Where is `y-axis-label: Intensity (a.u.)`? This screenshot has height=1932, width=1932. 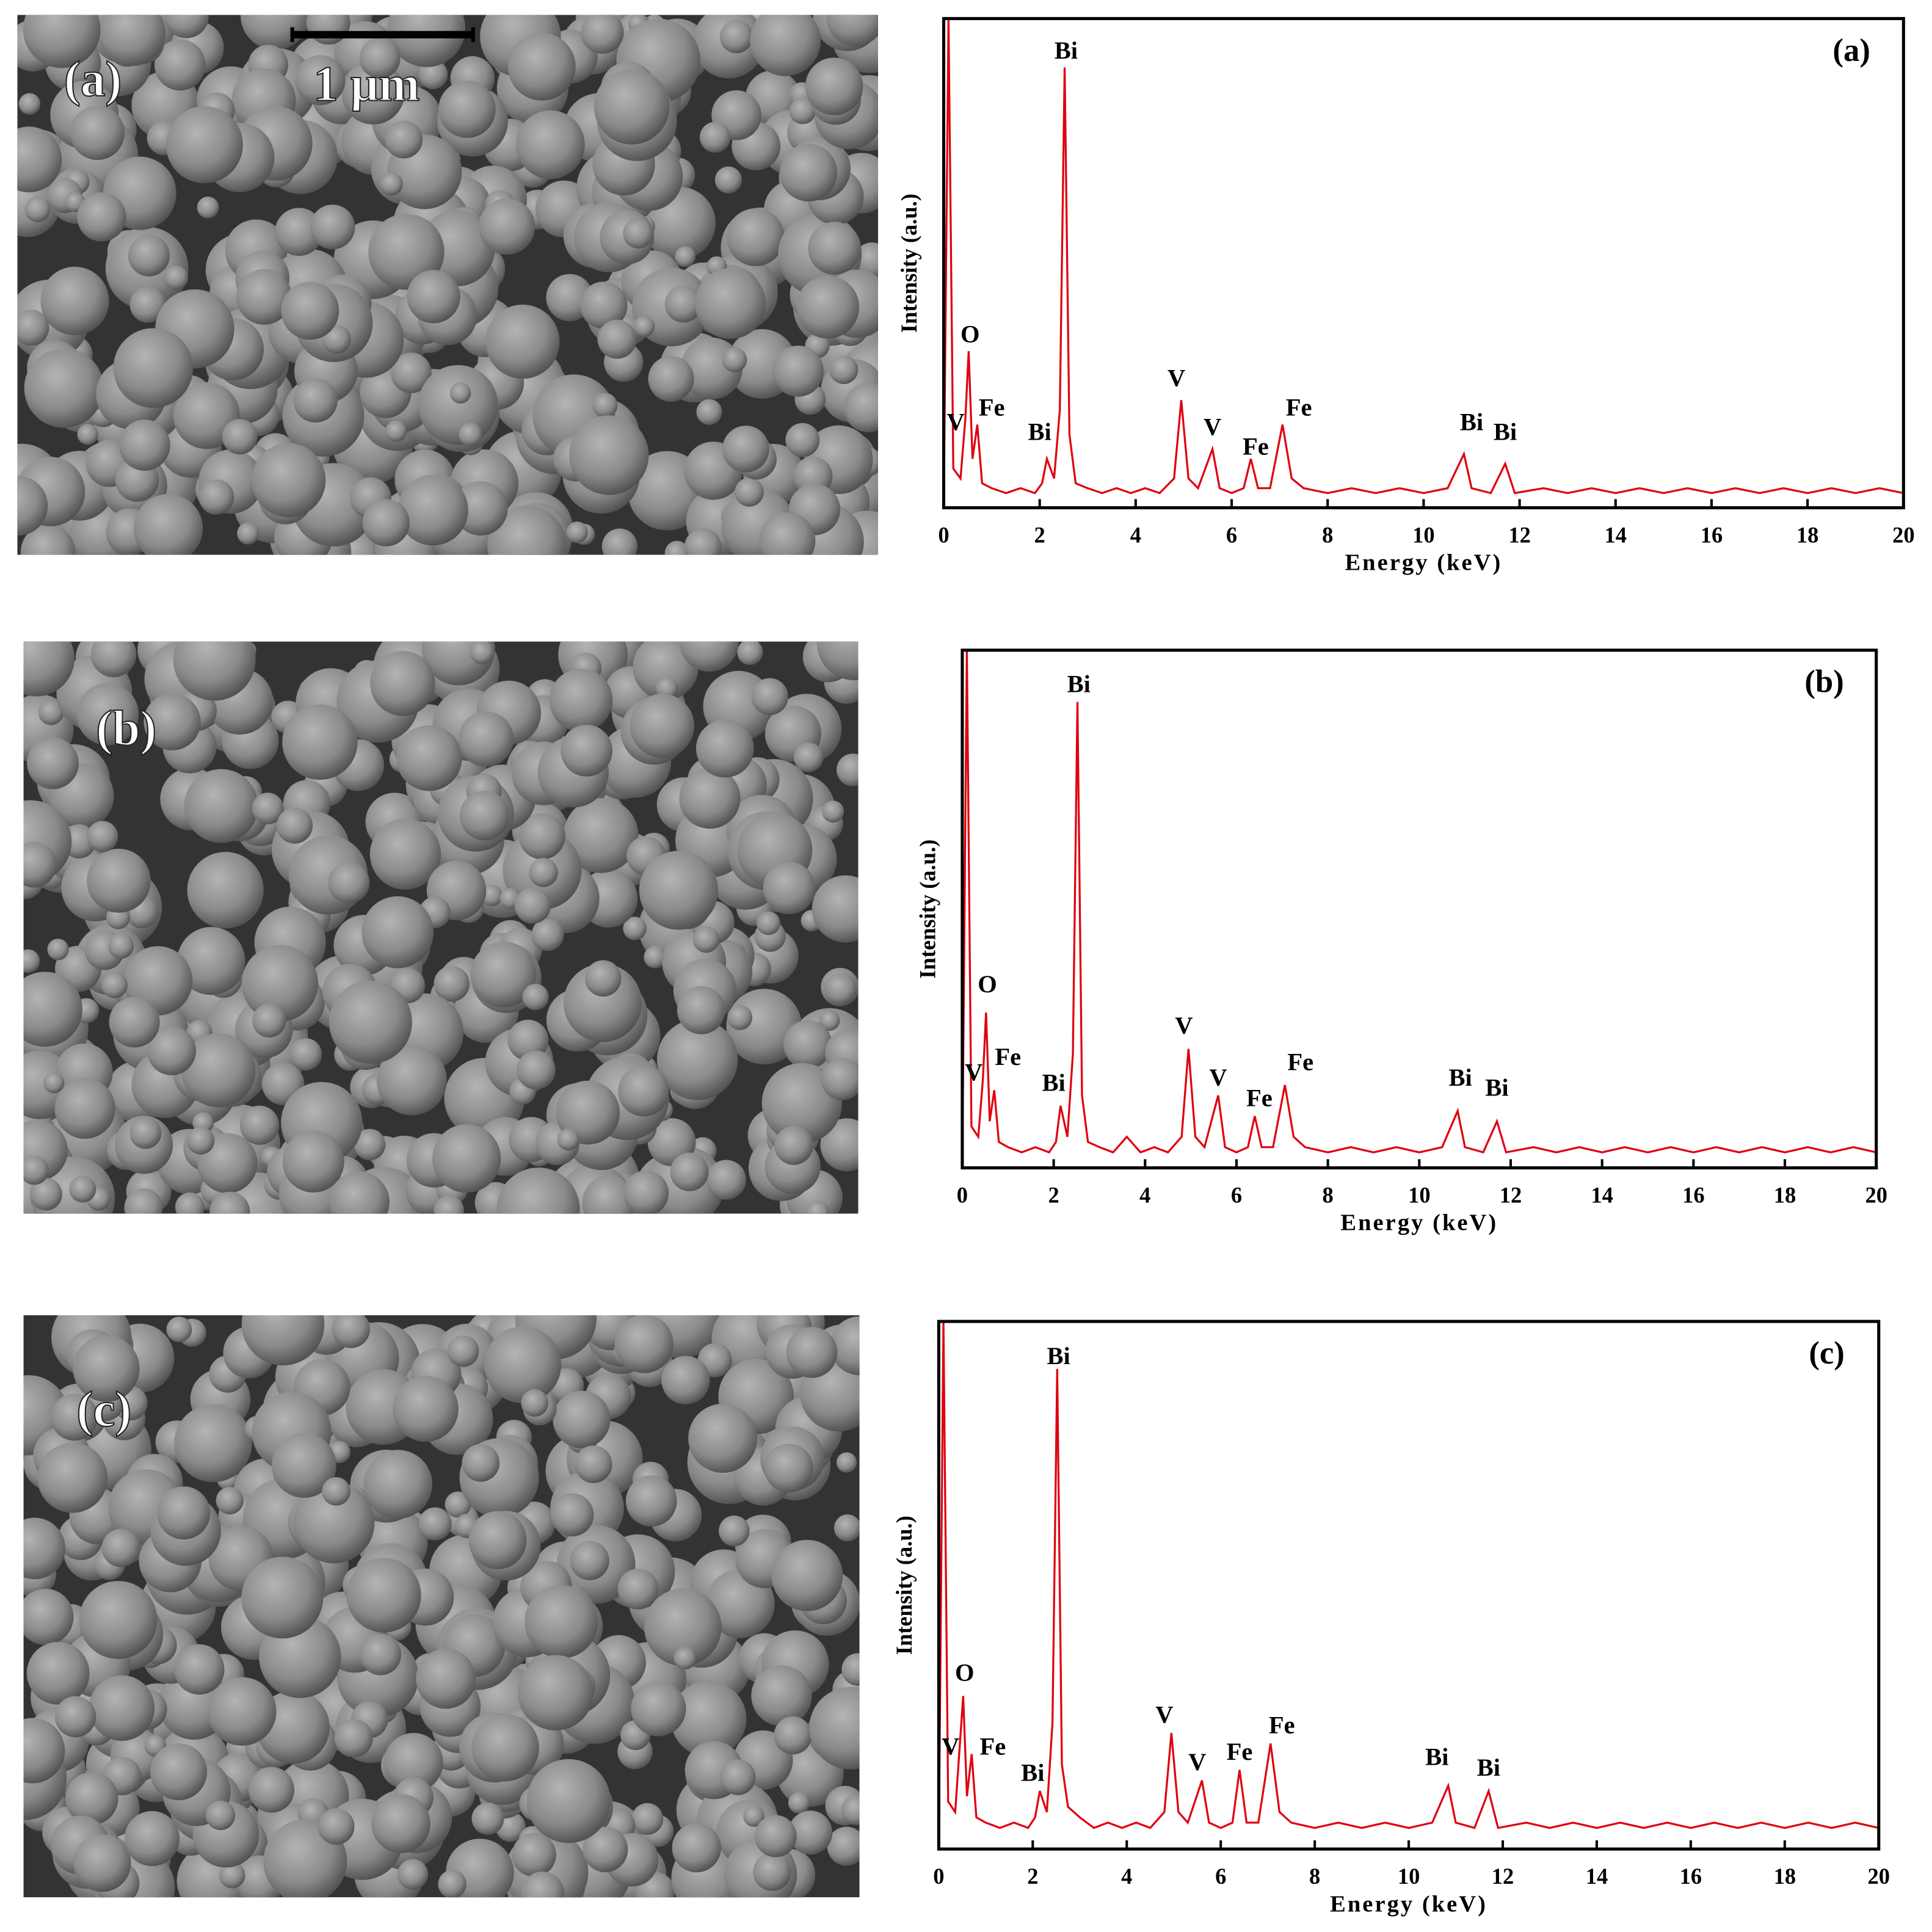 y-axis-label: Intensity (a.u.) is located at coordinates (927, 909).